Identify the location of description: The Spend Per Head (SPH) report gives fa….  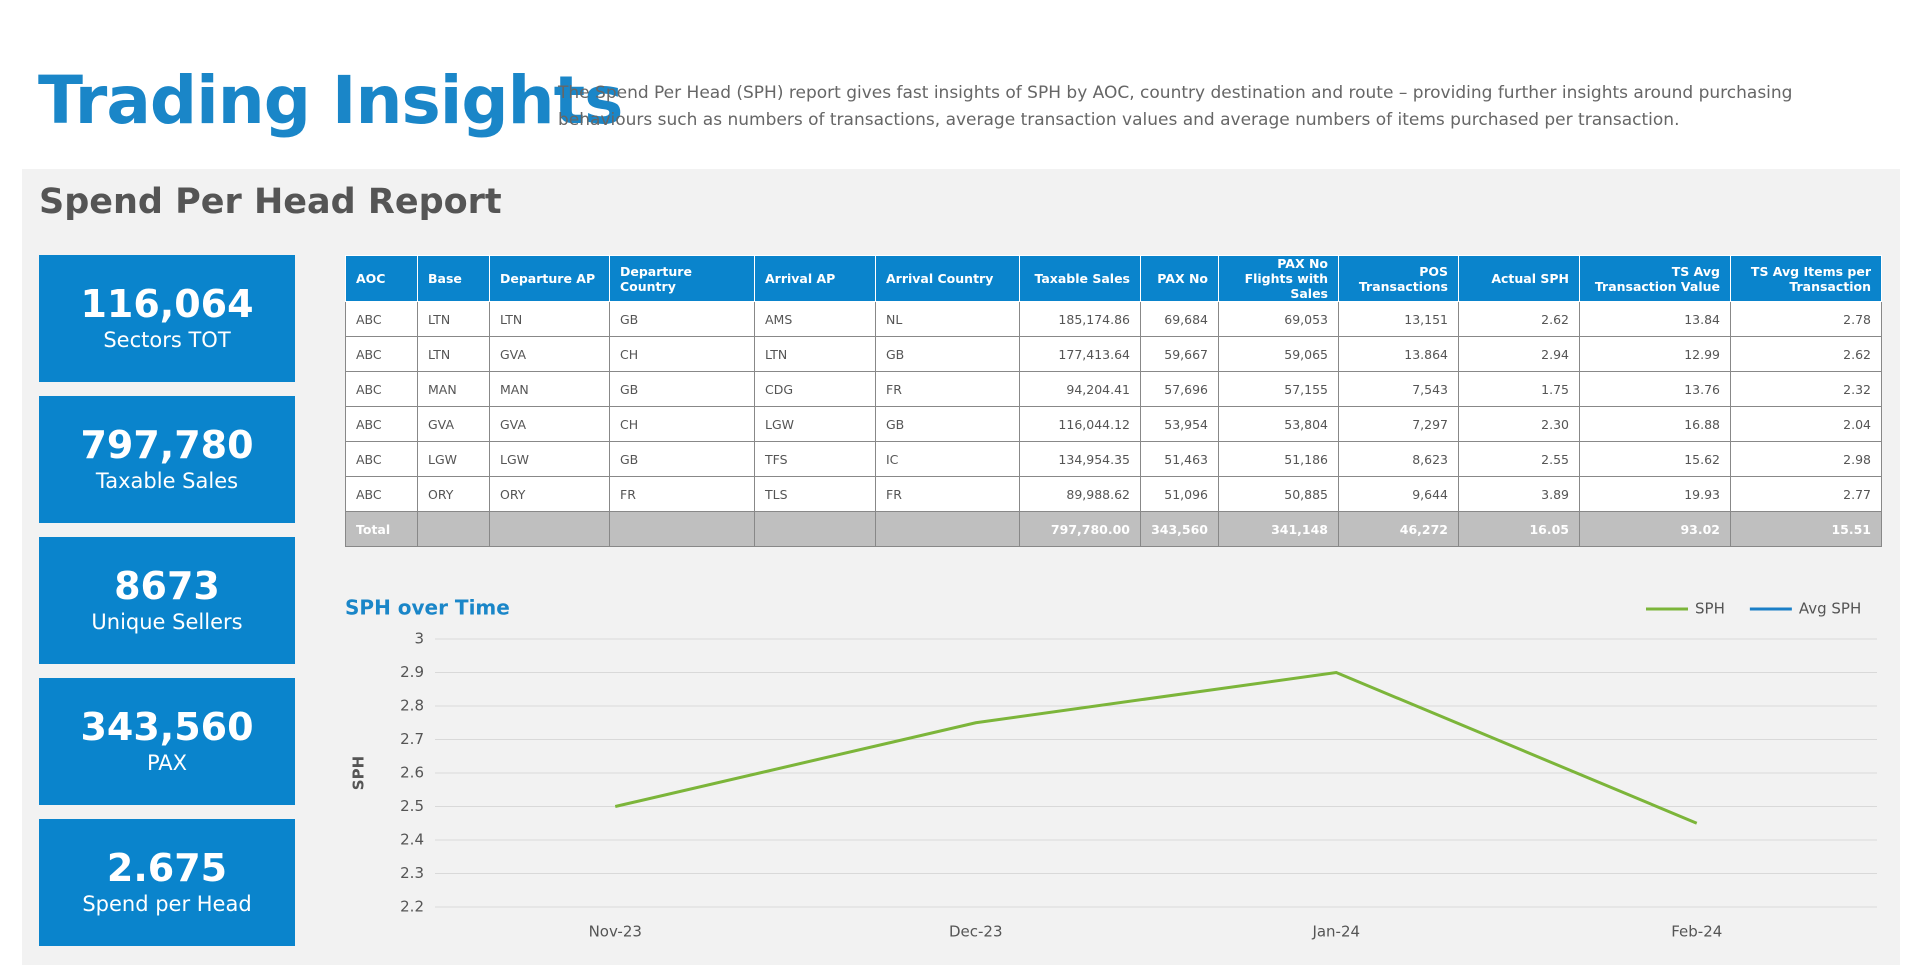
(1175, 106).